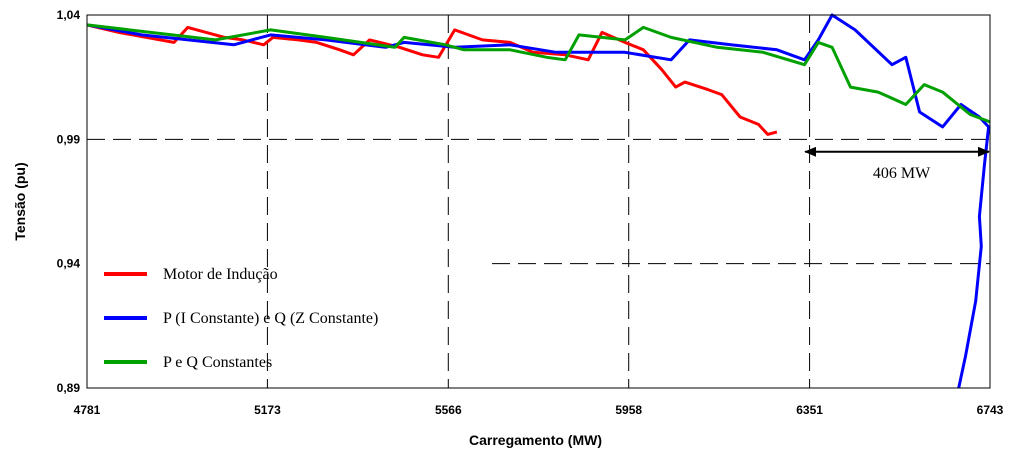 Image resolution: width=1010 pixels, height=452 pixels. Describe the element at coordinates (220, 274) in the screenshot. I see `legend-label-0: Motor de Indução` at that location.